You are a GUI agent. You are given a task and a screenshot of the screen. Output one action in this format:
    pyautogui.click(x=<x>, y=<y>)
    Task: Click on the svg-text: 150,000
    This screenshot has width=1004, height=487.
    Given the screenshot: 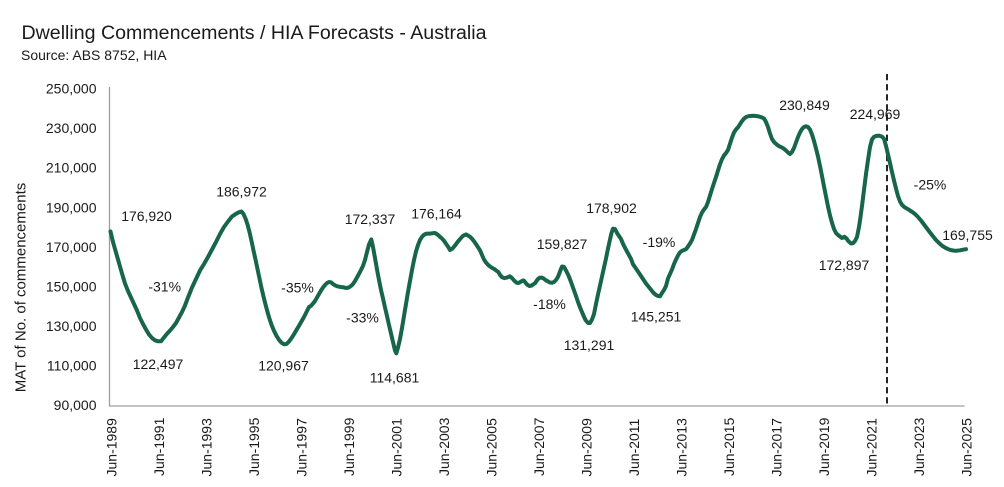 What is the action you would take?
    pyautogui.click(x=71, y=287)
    